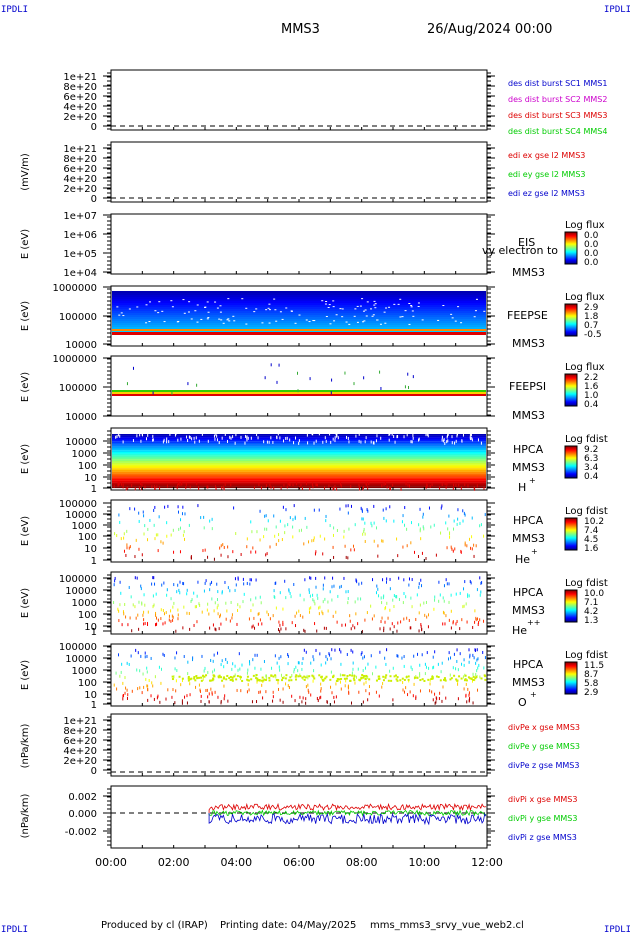 This screenshot has height=935, width=630. Describe the element at coordinates (520, 250) in the screenshot. I see `eis-label: vy electron to` at that location.